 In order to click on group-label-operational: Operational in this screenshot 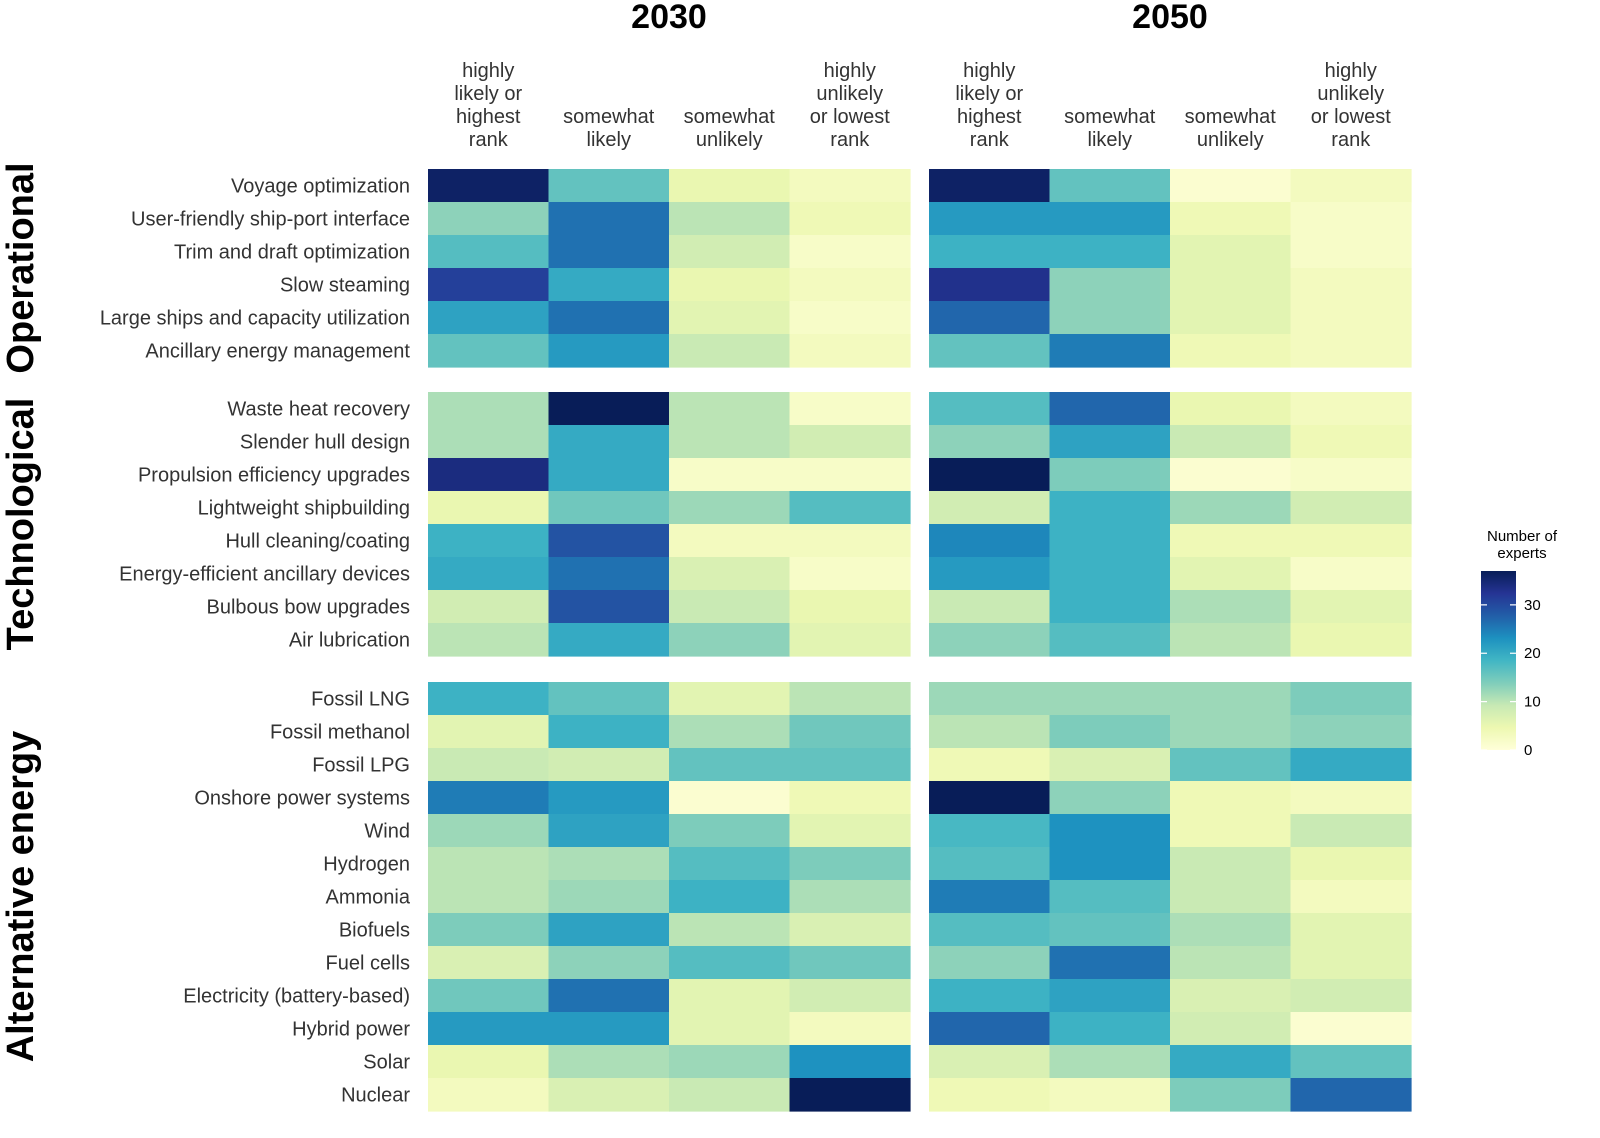, I will do `click(21, 267)`.